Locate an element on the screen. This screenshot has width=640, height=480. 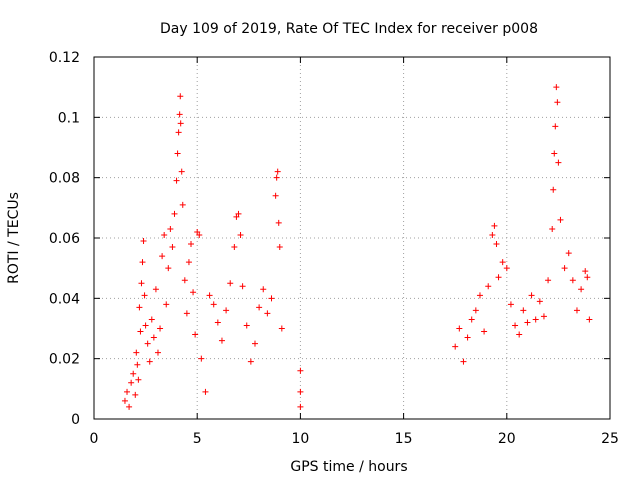
y-tick-label: 0.1 is located at coordinates (69, 118).